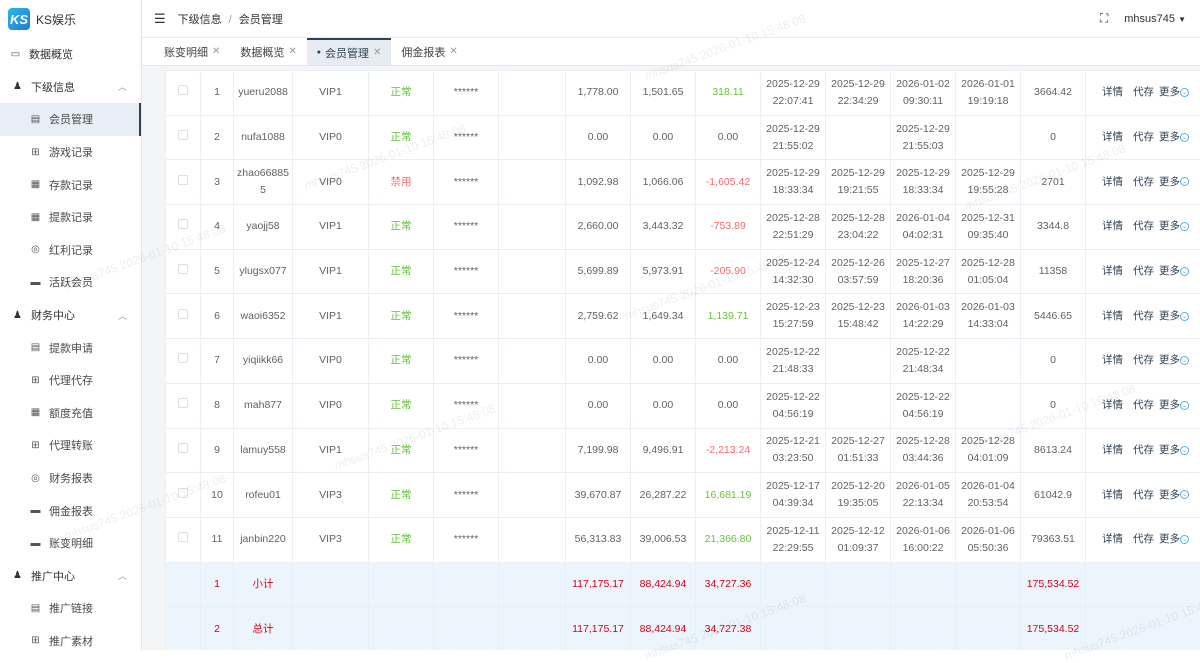 The height and width of the screenshot is (663, 1200). Describe the element at coordinates (1053, 361) in the screenshot. I see `balance-cell: 0` at that location.